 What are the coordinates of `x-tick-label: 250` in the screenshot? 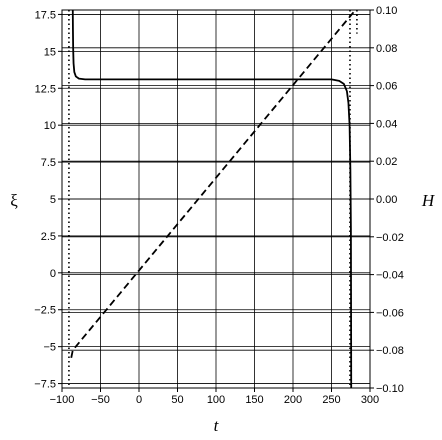 It's located at (331, 400).